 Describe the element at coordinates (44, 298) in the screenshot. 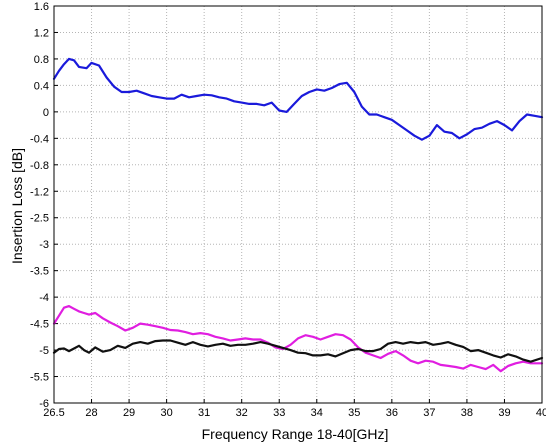

I see `y-tick-label: -4` at that location.